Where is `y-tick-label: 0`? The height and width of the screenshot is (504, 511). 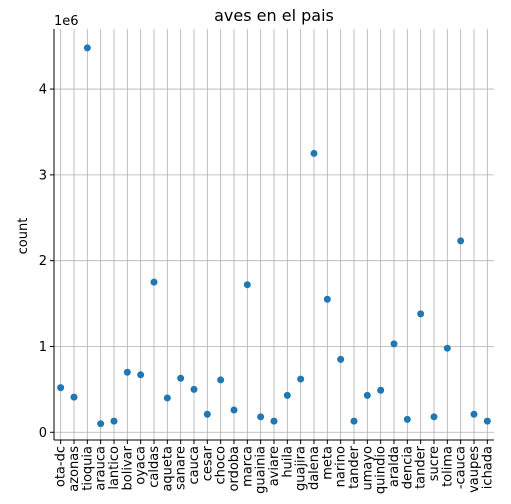
y-tick-label: 0 is located at coordinates (43, 433).